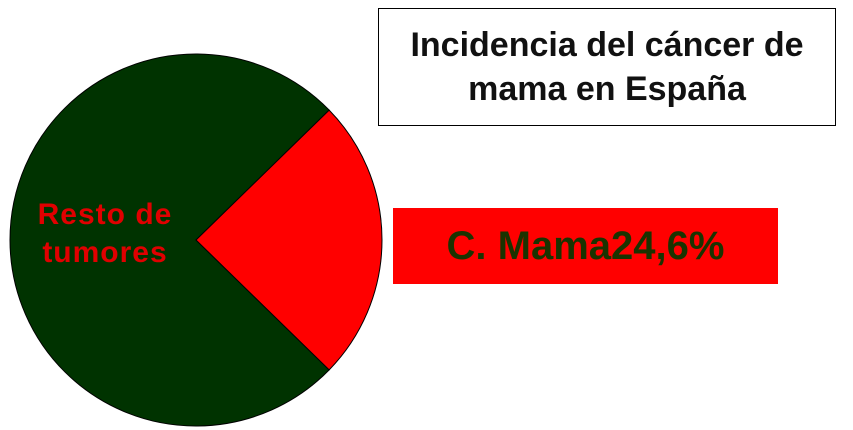  I want to click on pie-slice, so click(289, 240).